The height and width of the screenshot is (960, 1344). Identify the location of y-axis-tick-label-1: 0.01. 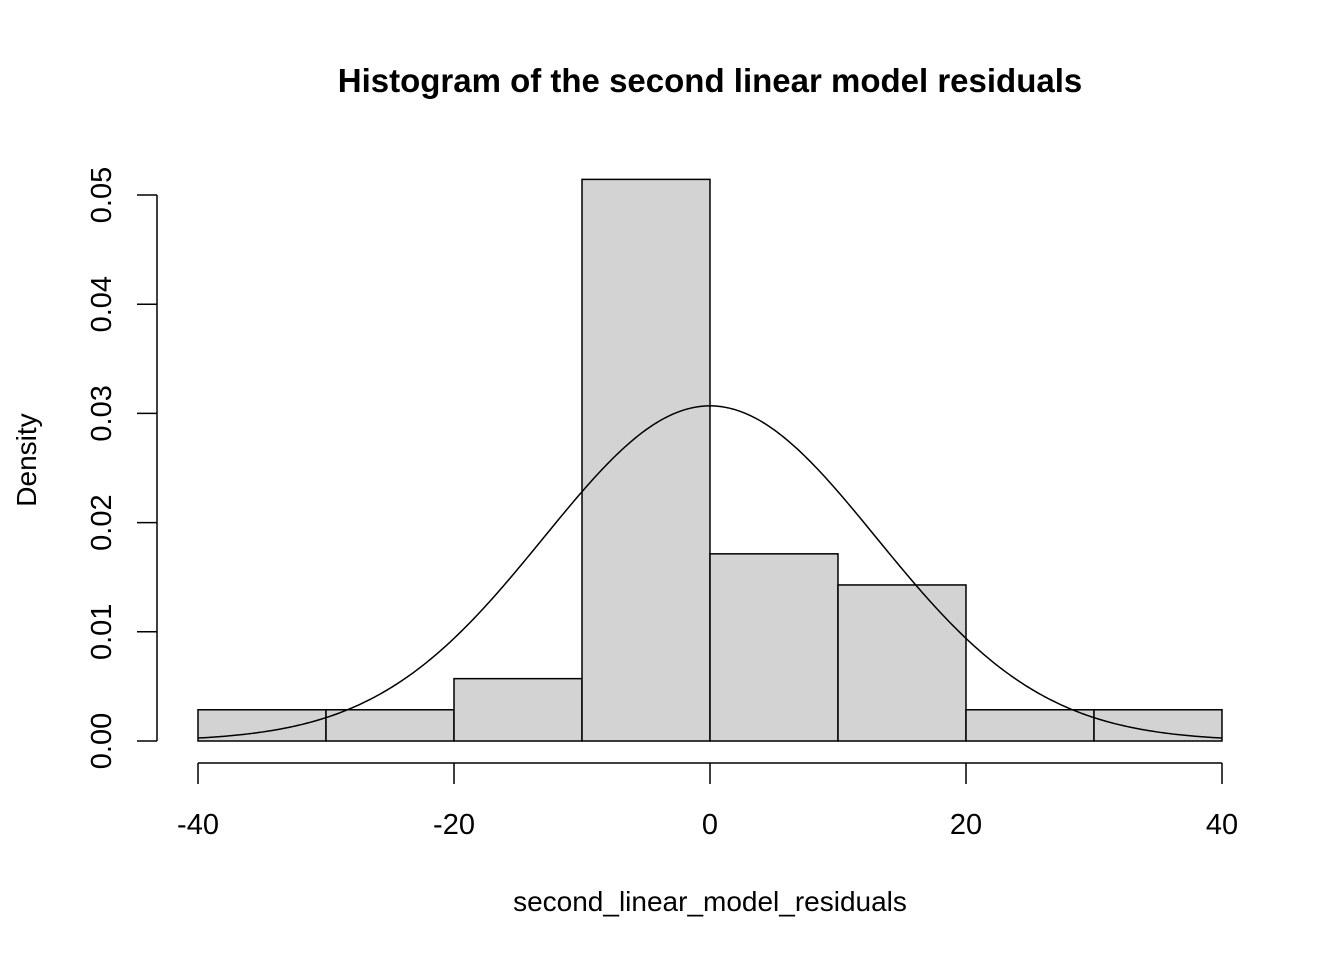
(102, 632).